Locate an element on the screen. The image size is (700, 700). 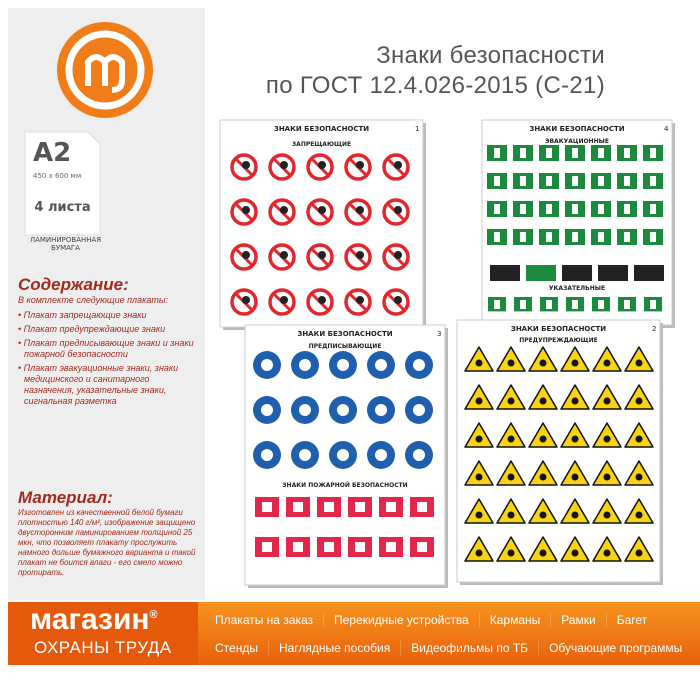
brand-name: магазин is located at coordinates (90, 619).